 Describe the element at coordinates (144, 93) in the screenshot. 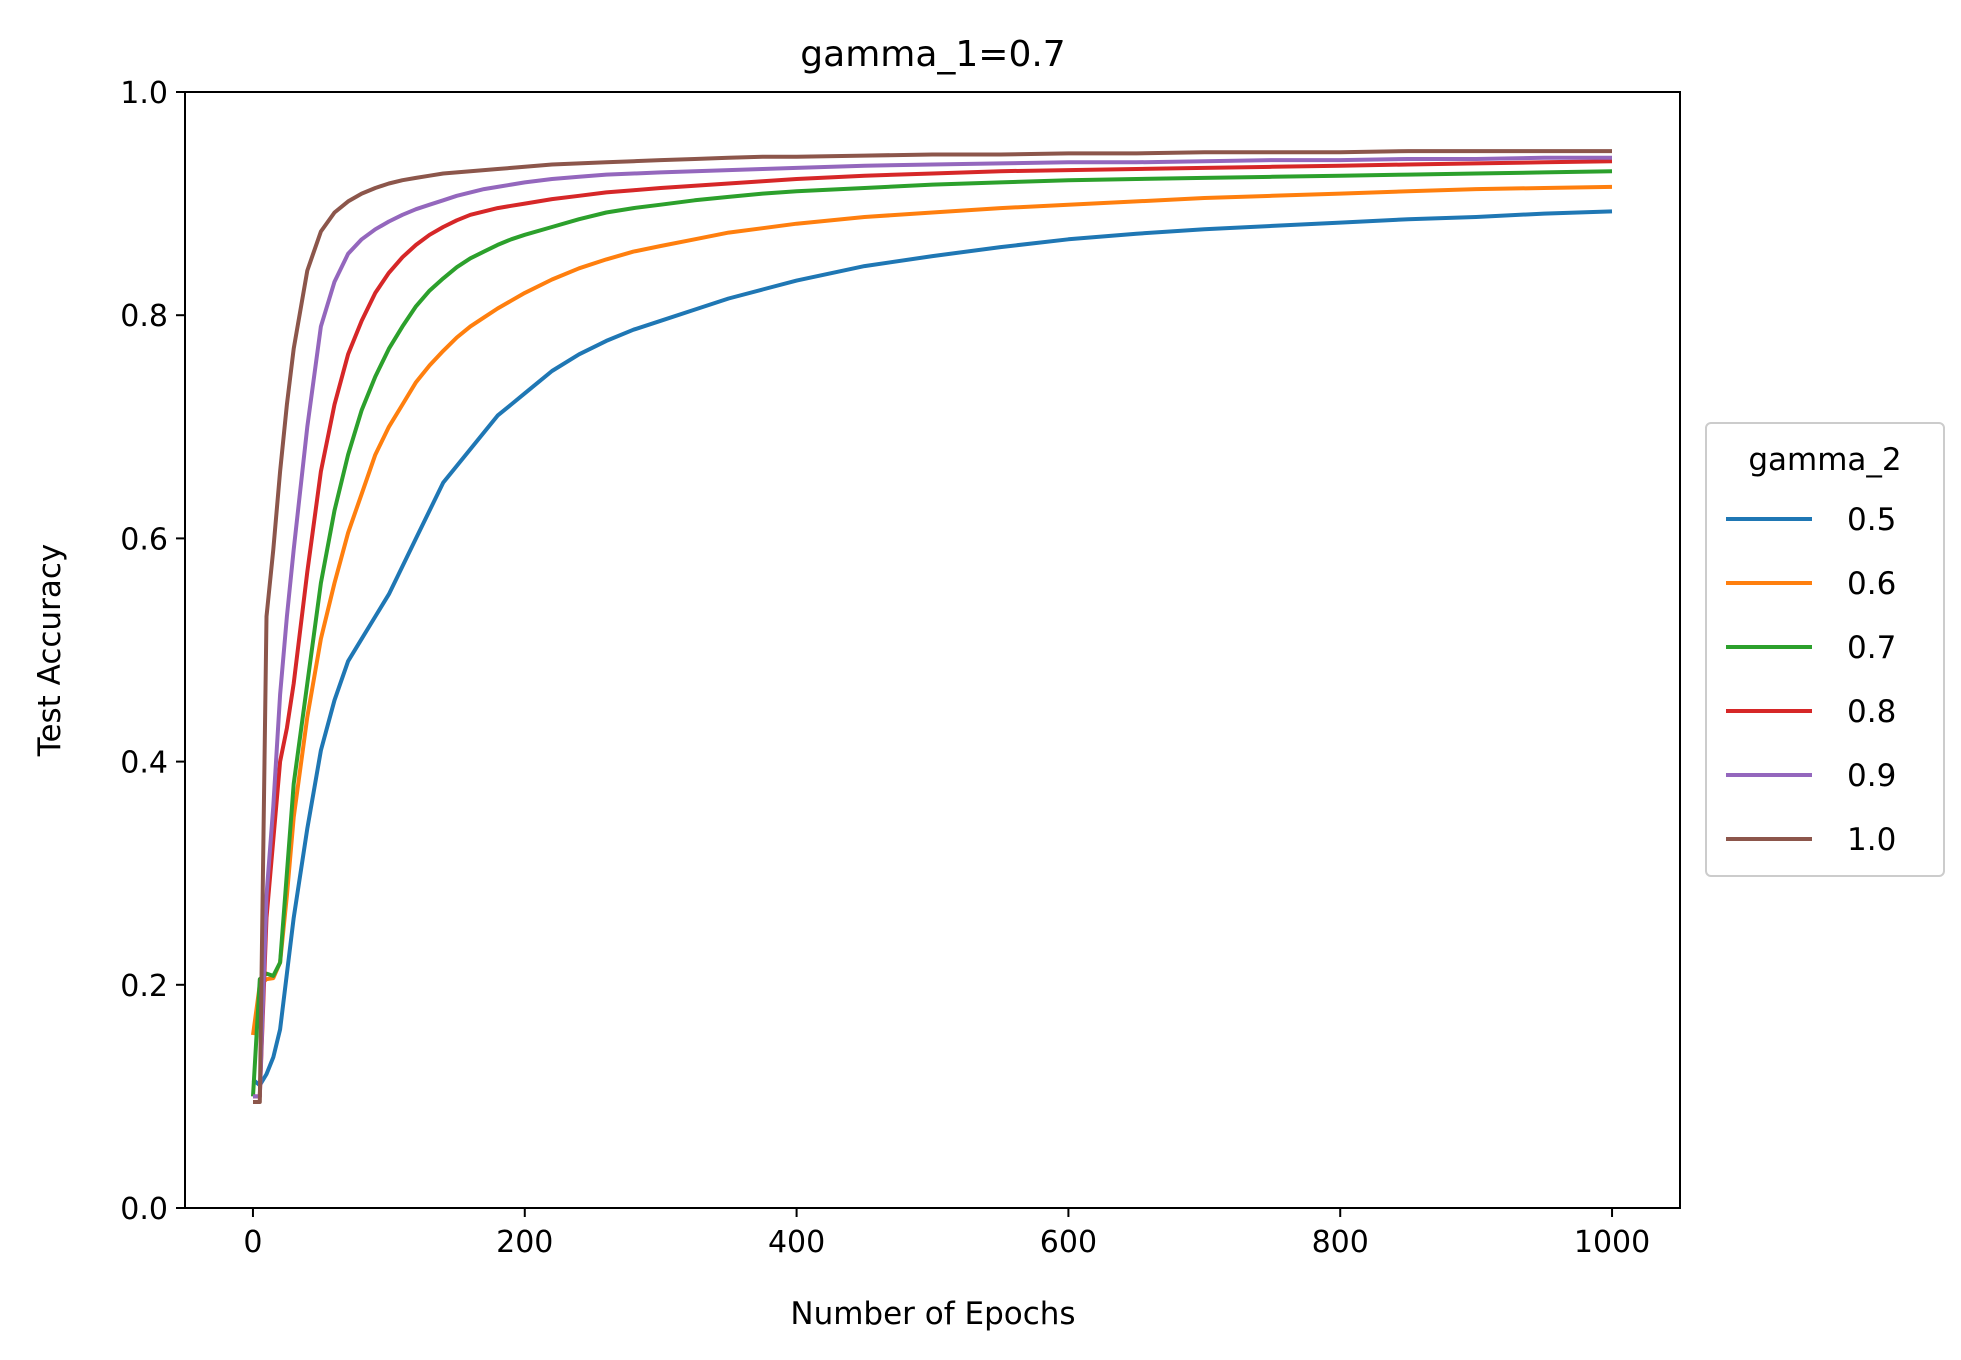

I see `y-tick-label: 1.0` at that location.